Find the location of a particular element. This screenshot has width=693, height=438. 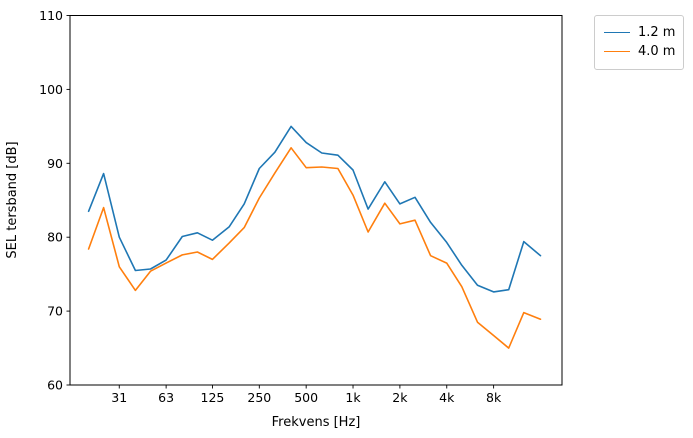

legend-item: 4.0 m is located at coordinates (640, 51).